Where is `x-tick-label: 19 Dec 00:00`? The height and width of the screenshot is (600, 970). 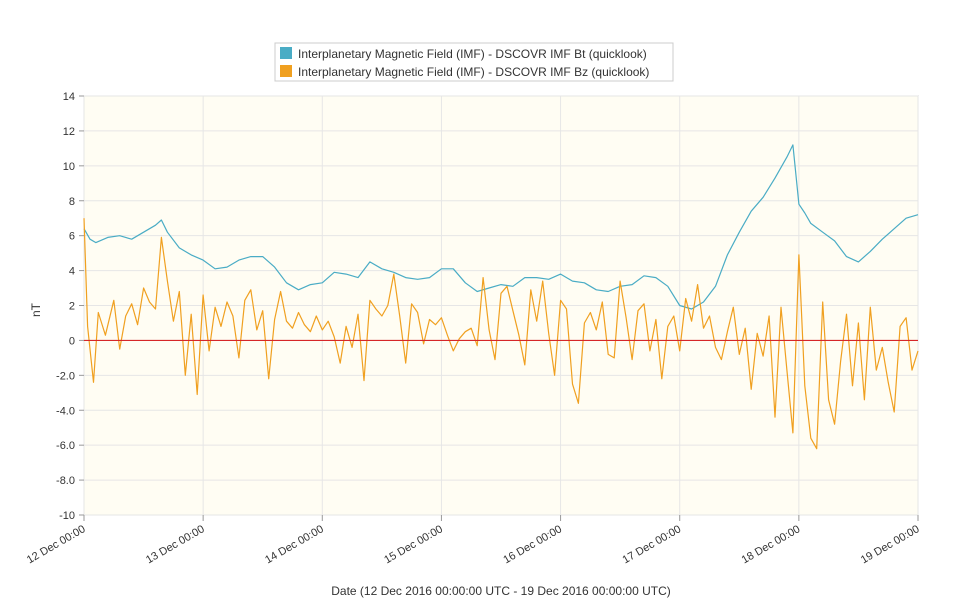
x-tick-label: 19 Dec 00:00 is located at coordinates (890, 544).